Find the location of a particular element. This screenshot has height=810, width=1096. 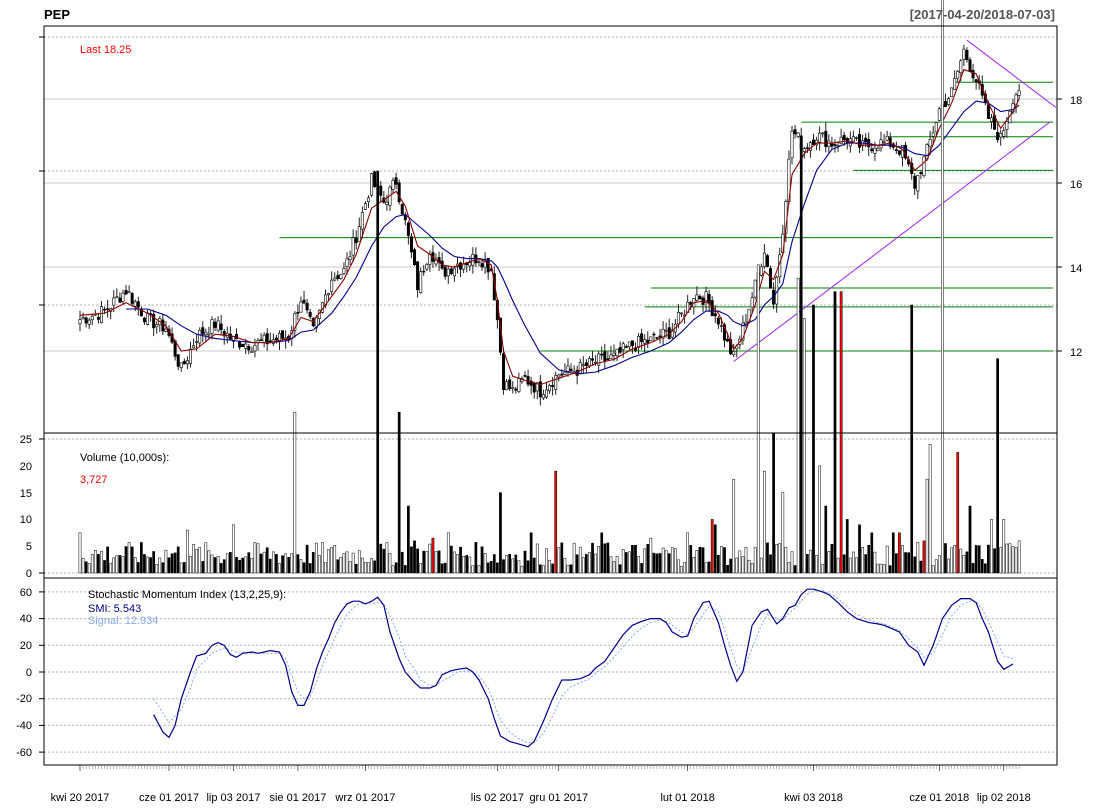

smi-tick-40: 40 is located at coordinates (26, 619).